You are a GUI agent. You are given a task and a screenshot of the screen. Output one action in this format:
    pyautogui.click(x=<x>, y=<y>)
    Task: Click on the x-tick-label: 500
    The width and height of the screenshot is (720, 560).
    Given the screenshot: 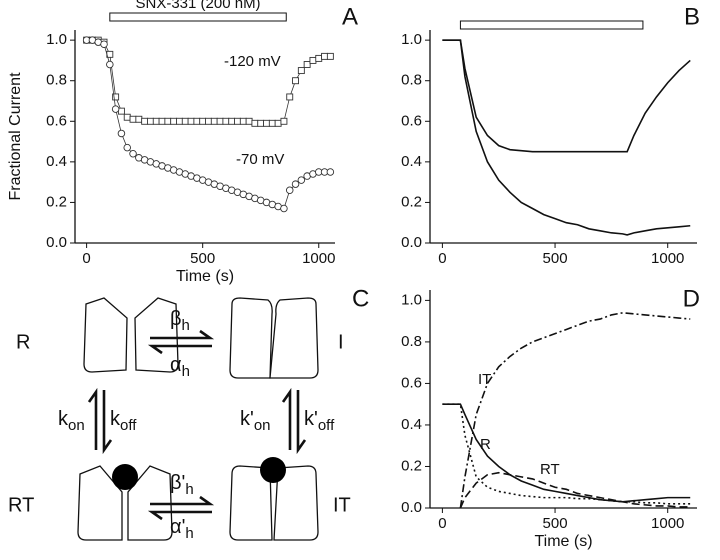 What is the action you would take?
    pyautogui.click(x=555, y=523)
    